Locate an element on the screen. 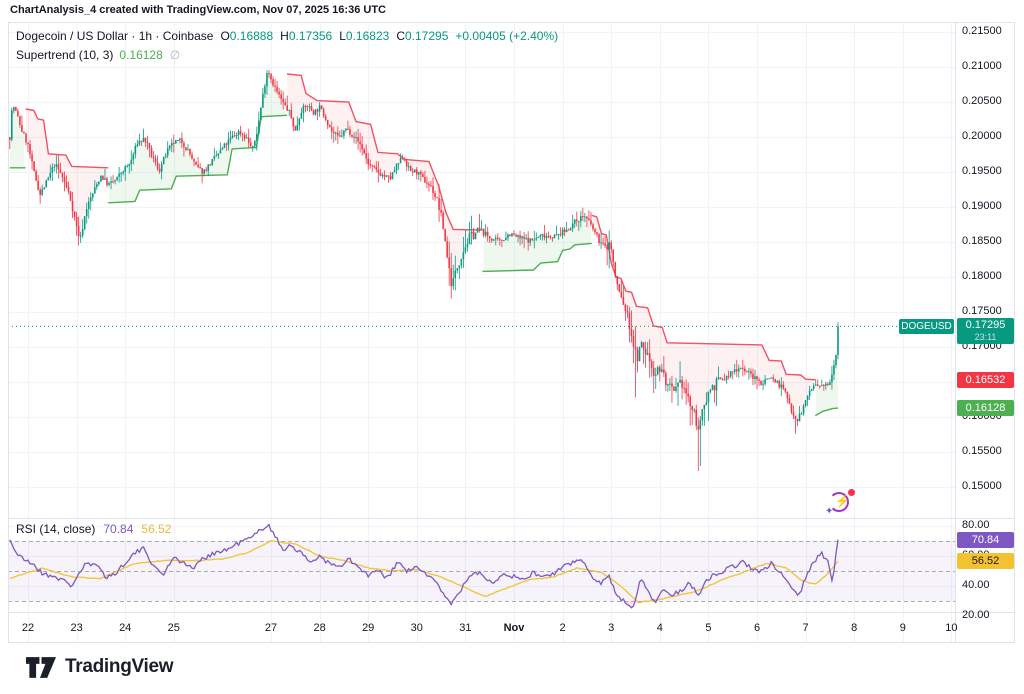  supertrend-legend-row: Supertrend (10, 3) 0.16128 ∅ is located at coordinates (287, 55).